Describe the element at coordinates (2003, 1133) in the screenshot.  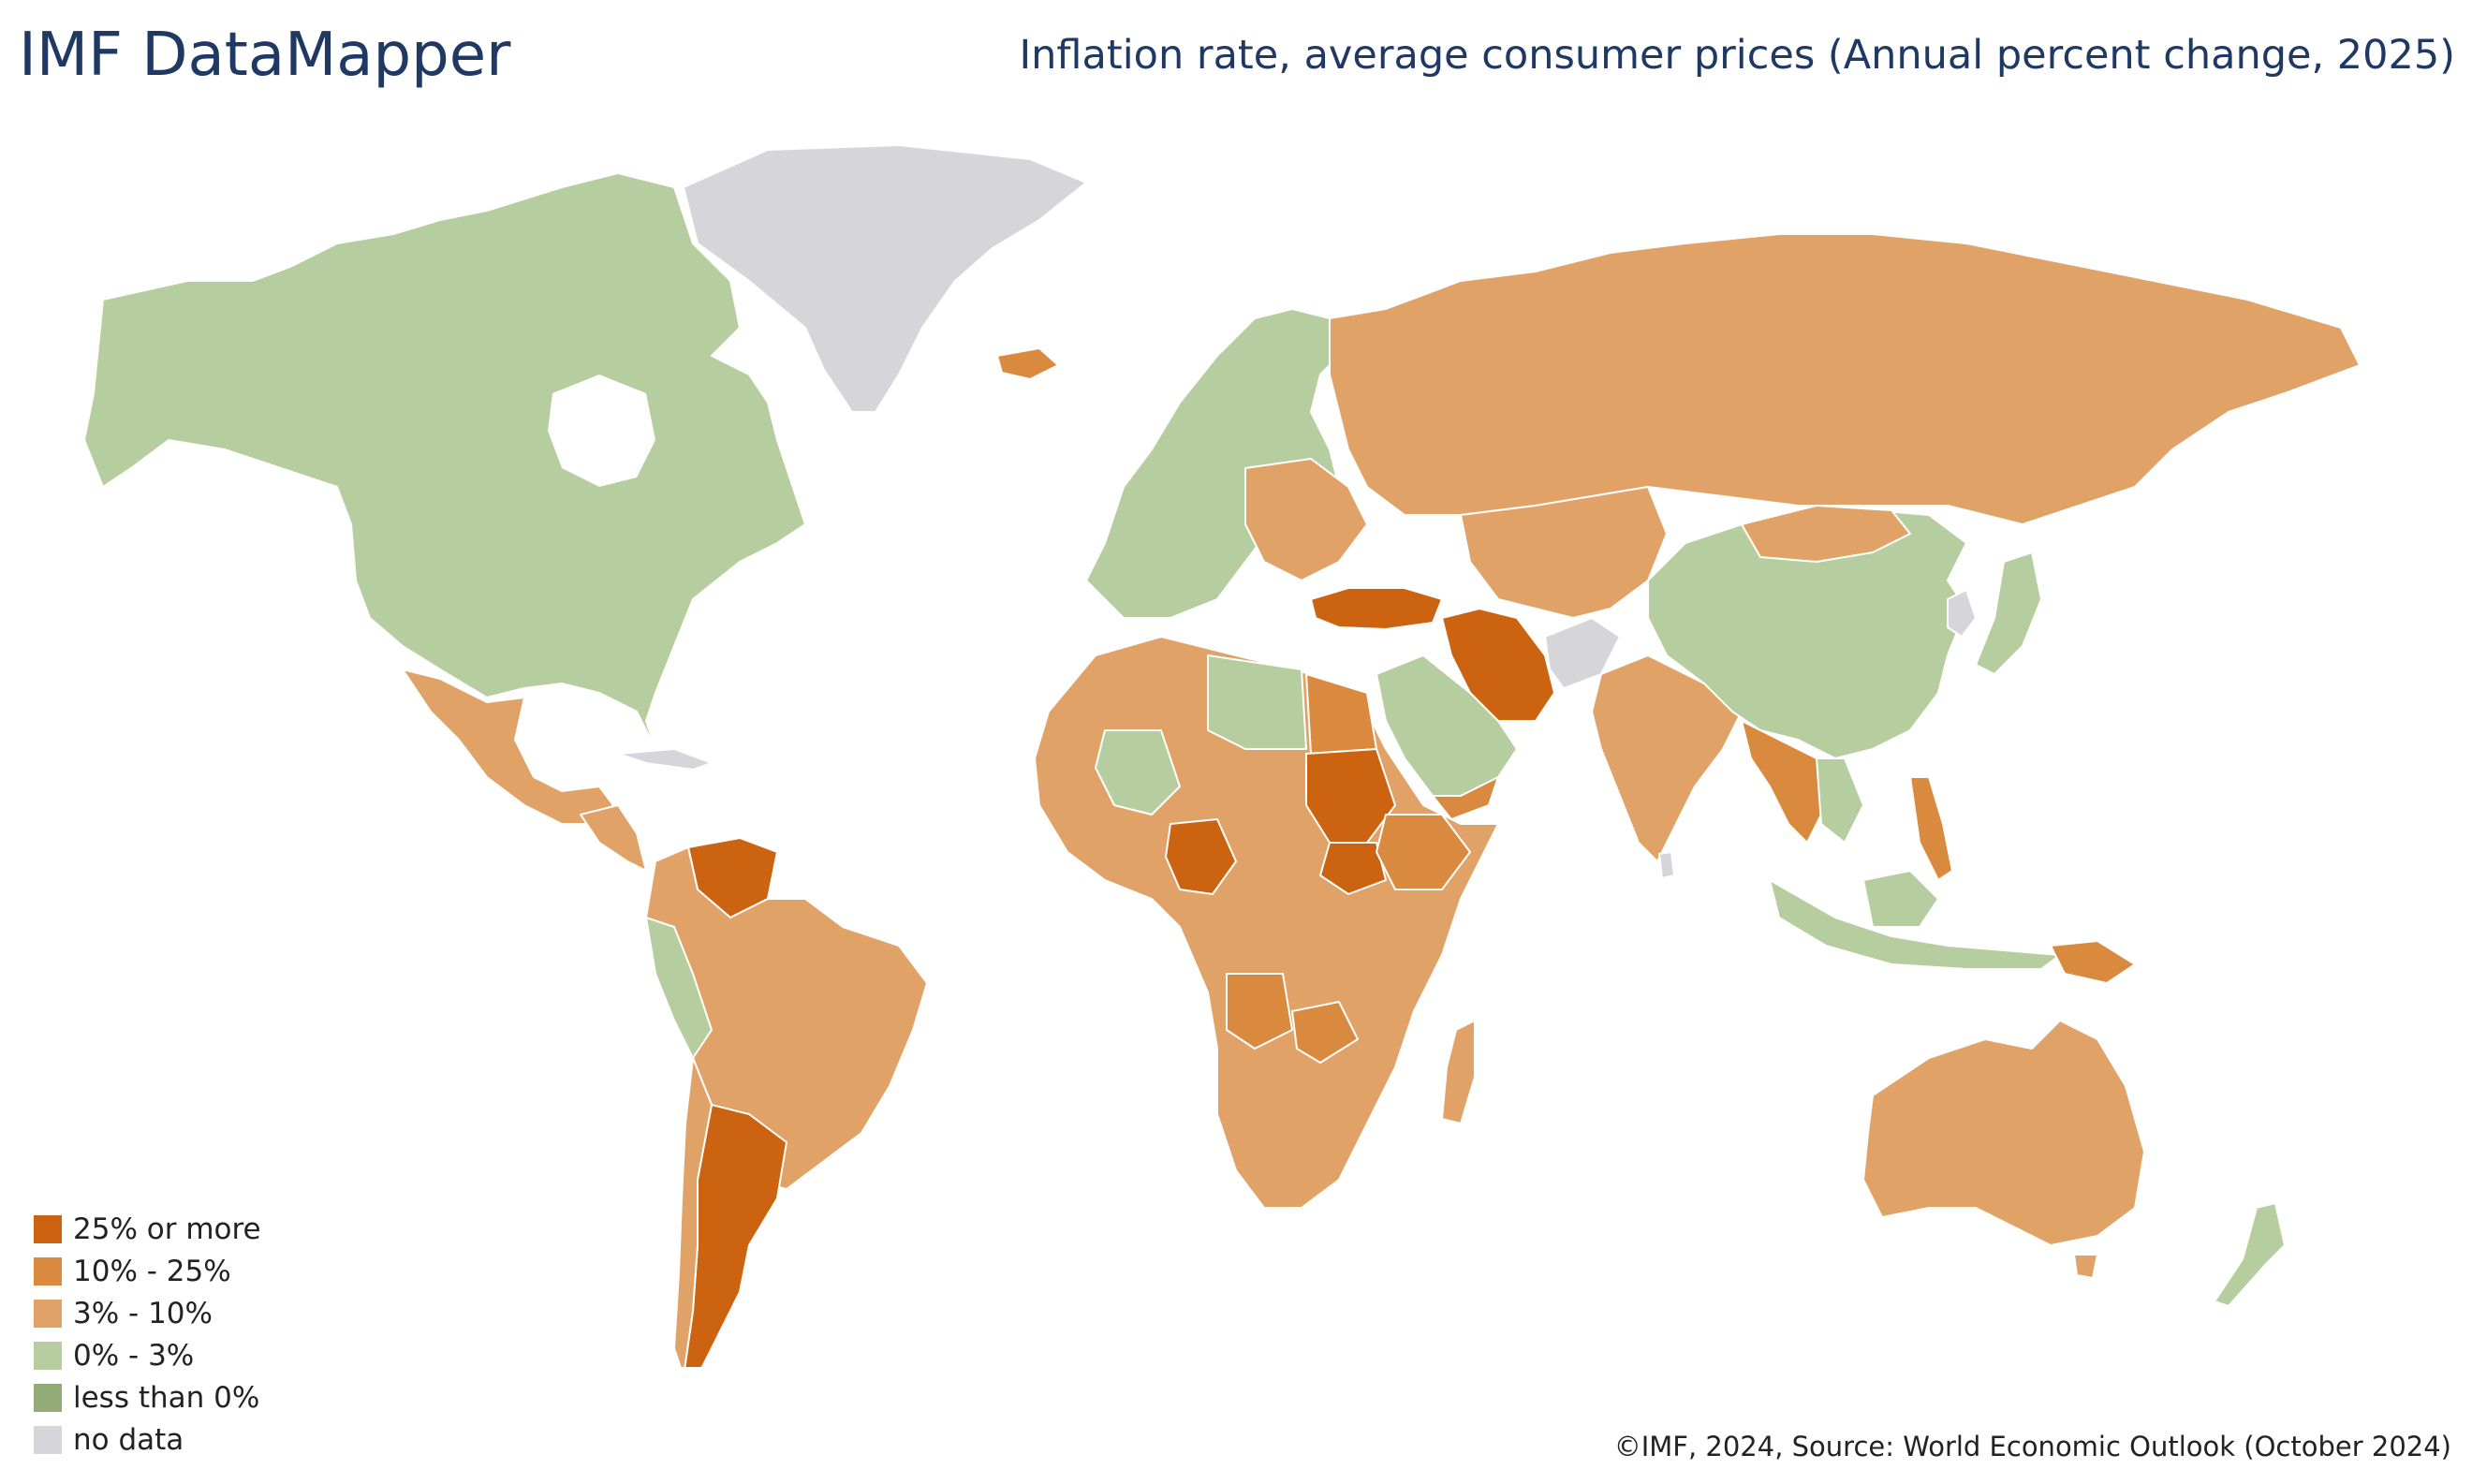
I see `region-australia` at that location.